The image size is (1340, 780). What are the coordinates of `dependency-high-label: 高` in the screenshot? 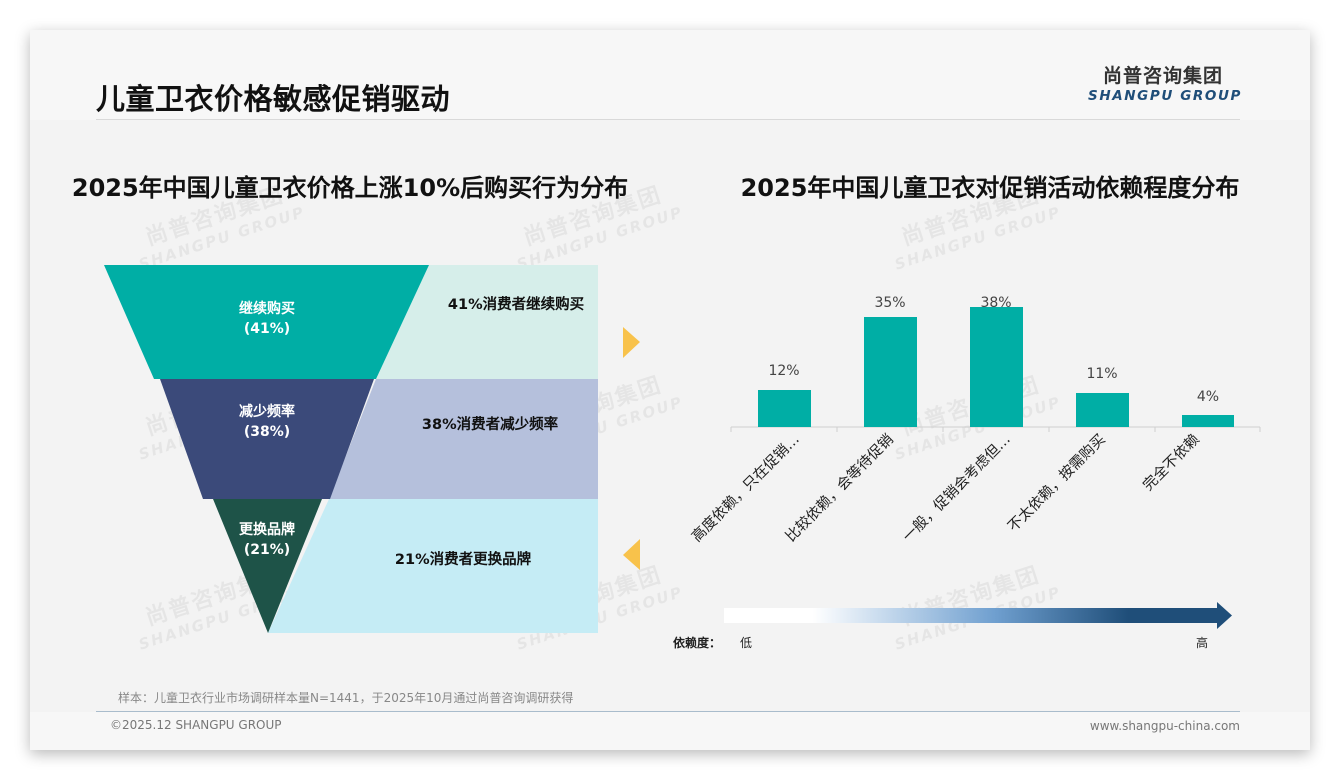 It's located at (1202, 643).